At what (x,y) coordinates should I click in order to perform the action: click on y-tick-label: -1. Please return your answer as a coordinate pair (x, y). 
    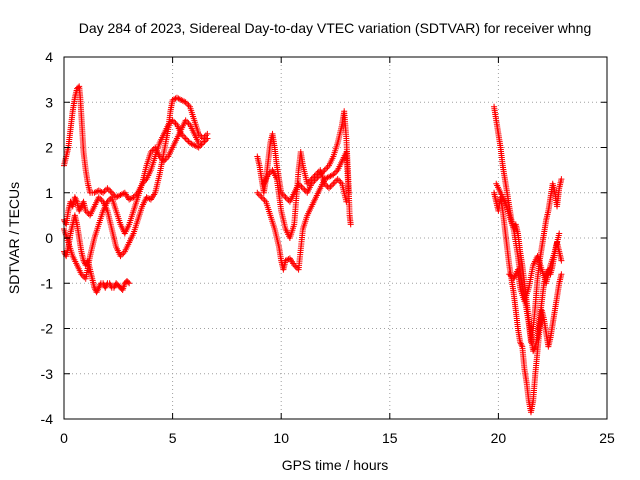
    Looking at the image, I should click on (47, 283).